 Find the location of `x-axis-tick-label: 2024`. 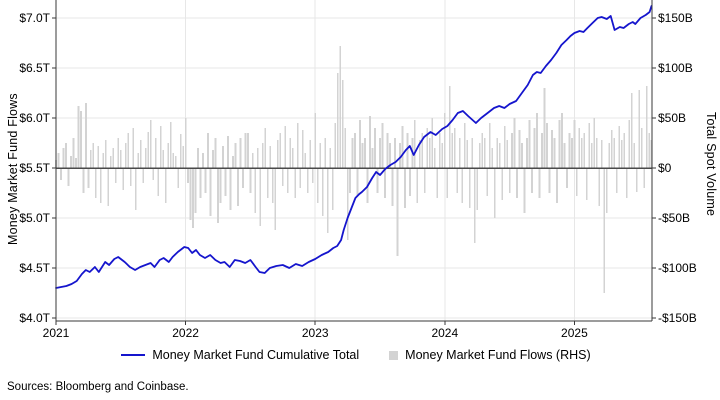

x-axis-tick-label: 2024 is located at coordinates (444, 333).